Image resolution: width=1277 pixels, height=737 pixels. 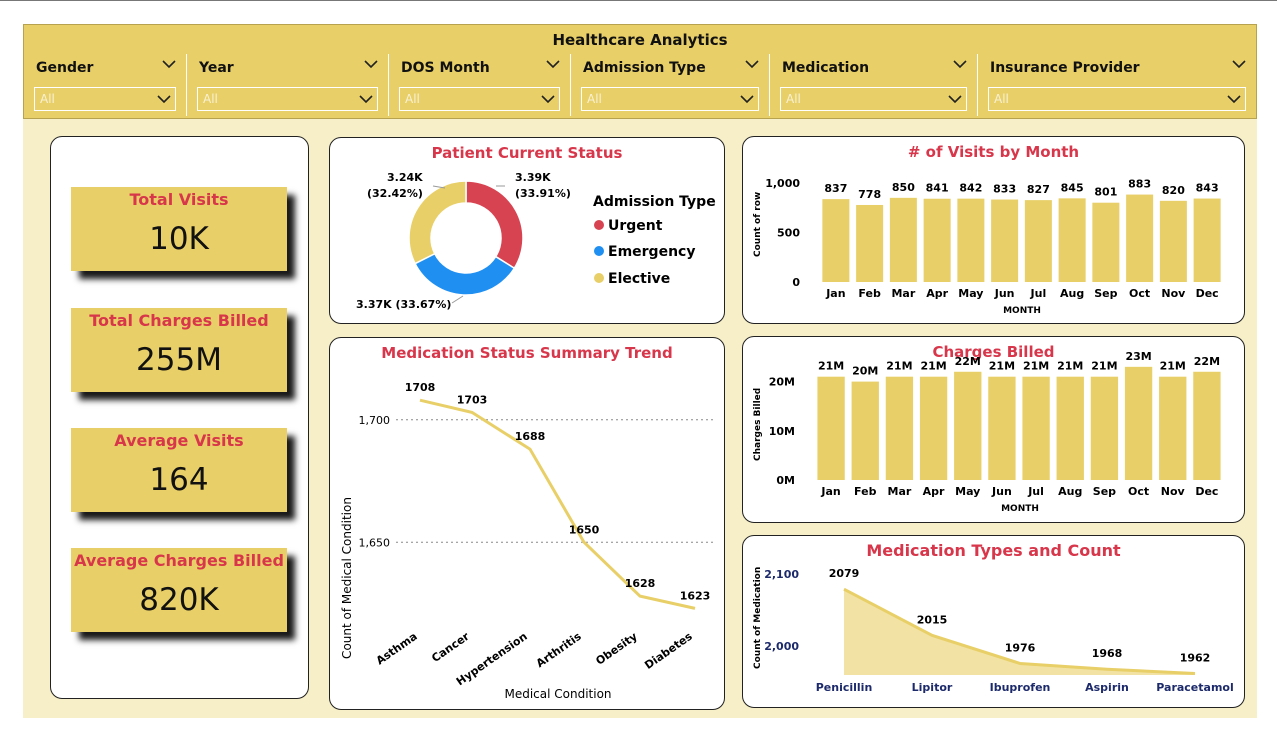 What do you see at coordinates (782, 183) in the screenshot?
I see `y-tick-label: 1,000` at bounding box center [782, 183].